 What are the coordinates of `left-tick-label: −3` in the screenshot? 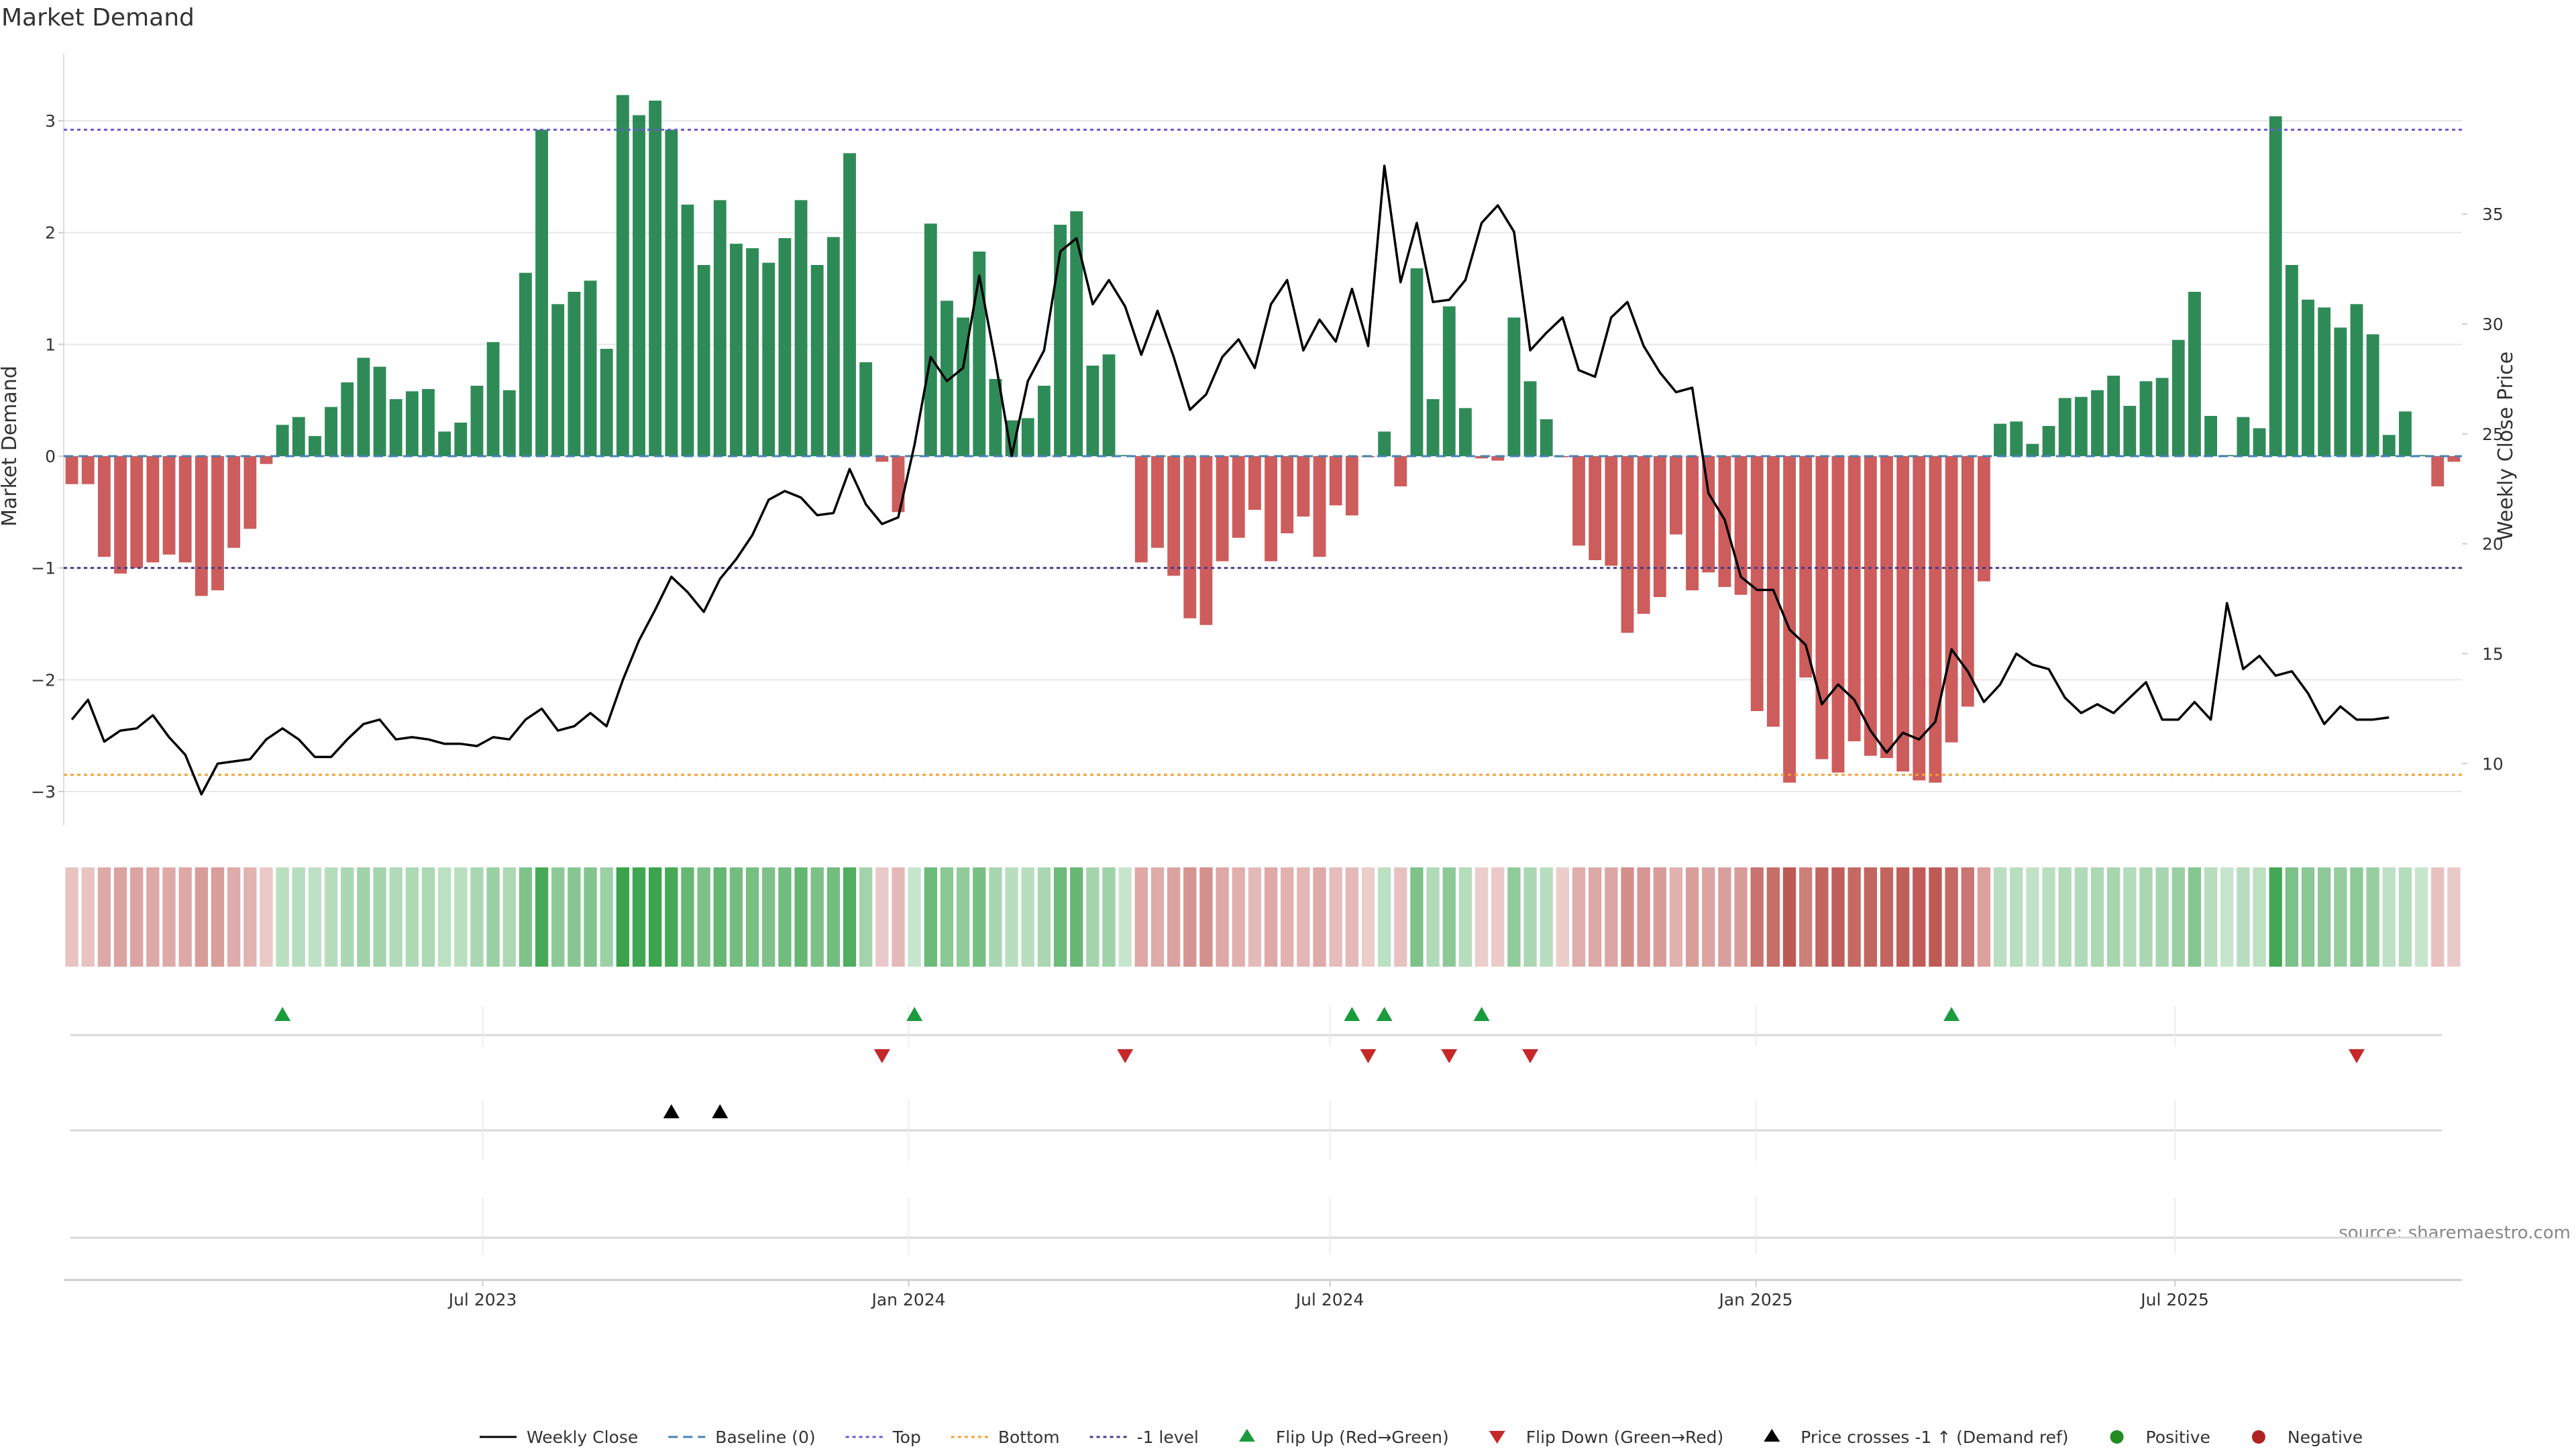 It's located at (43, 792).